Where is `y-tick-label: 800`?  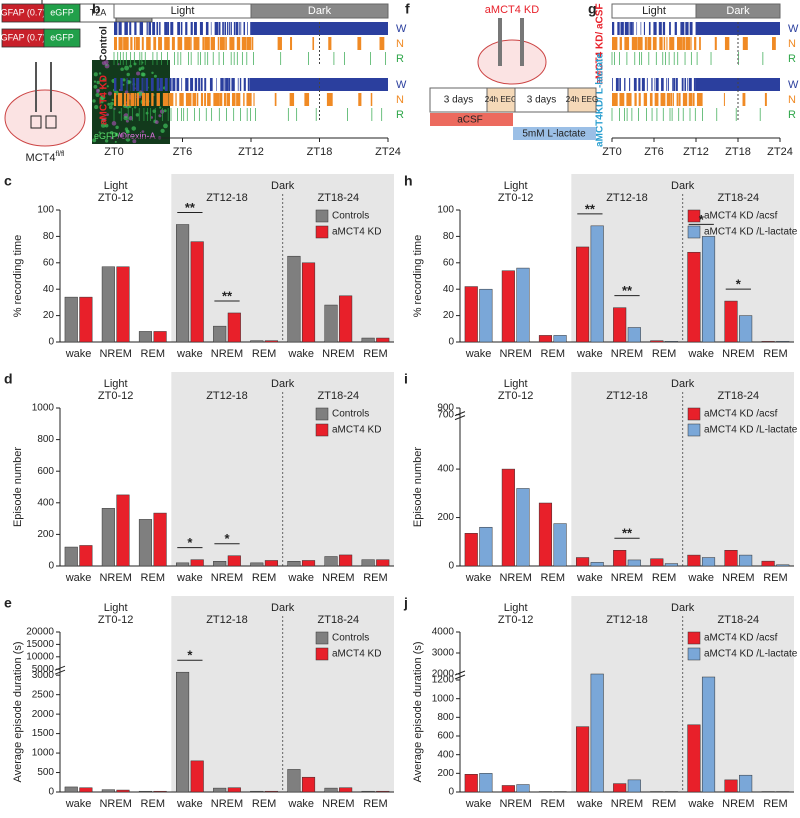 y-tick-label: 800 is located at coordinates (45, 439).